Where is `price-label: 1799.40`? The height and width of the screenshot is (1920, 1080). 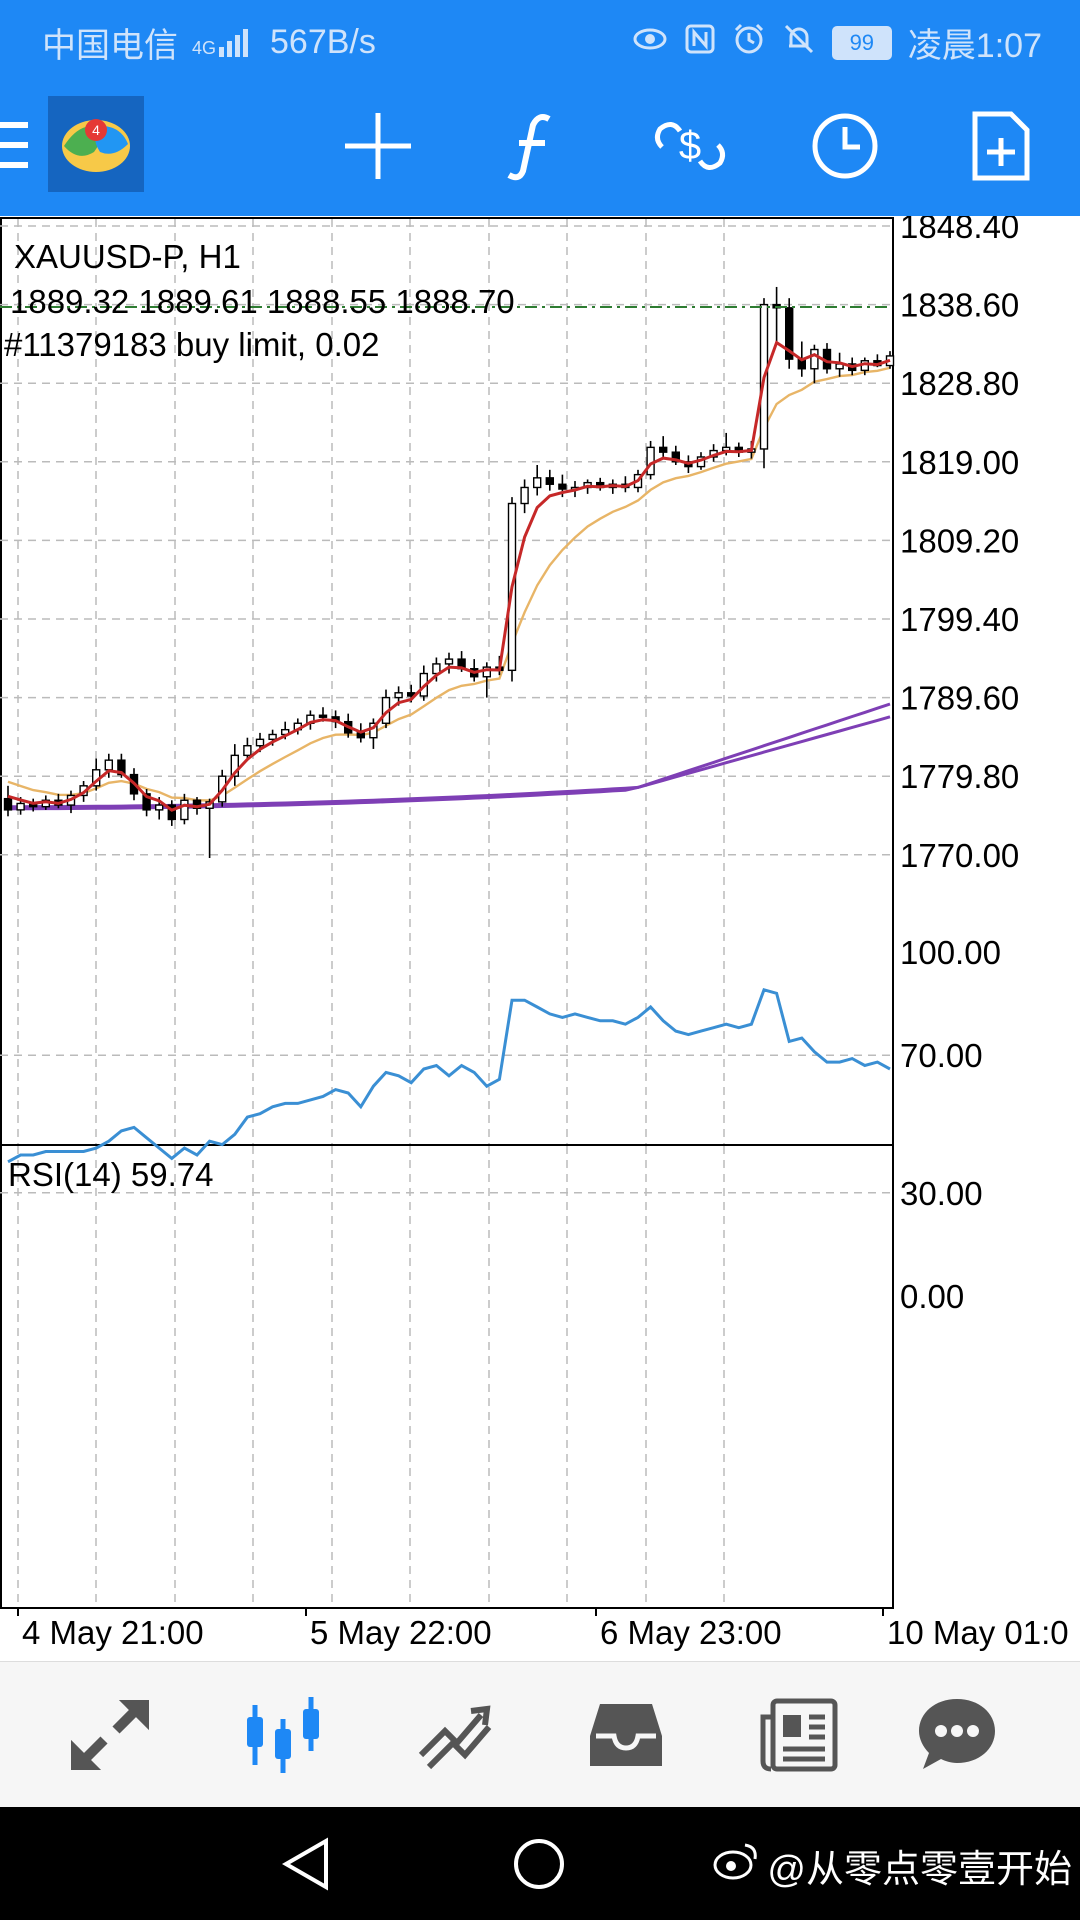
price-label: 1799.40 is located at coordinates (959, 619).